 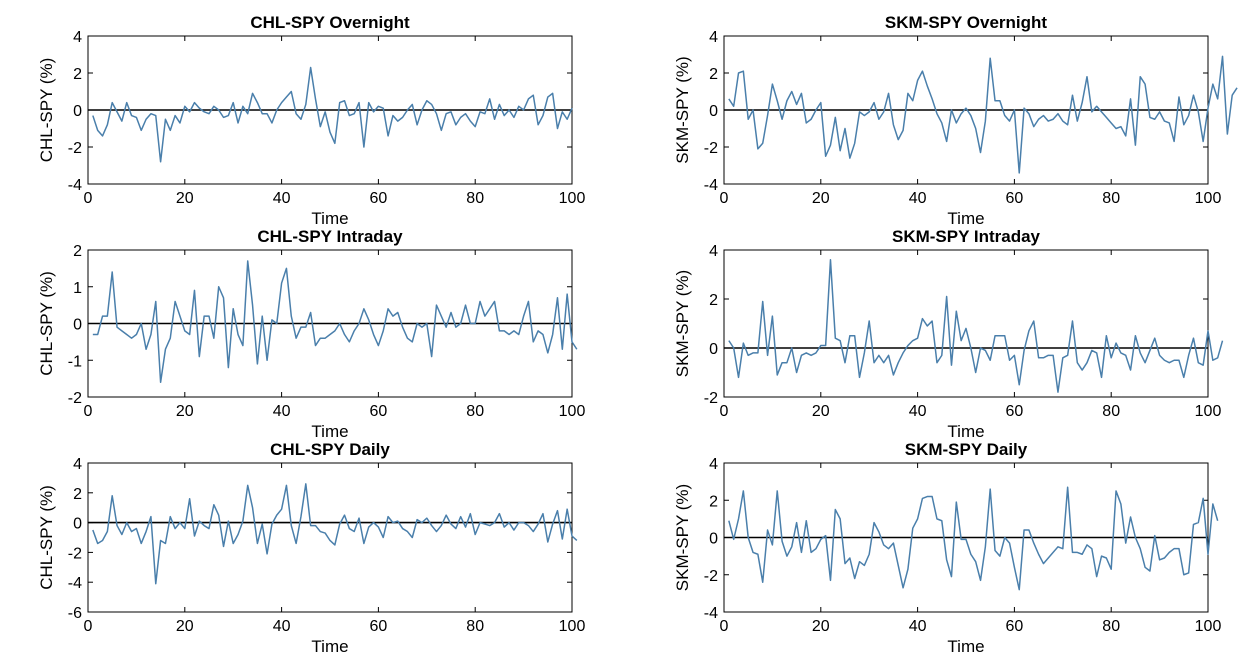 What do you see at coordinates (330, 449) in the screenshot?
I see `chart-title: CHL-SPY Daily` at bounding box center [330, 449].